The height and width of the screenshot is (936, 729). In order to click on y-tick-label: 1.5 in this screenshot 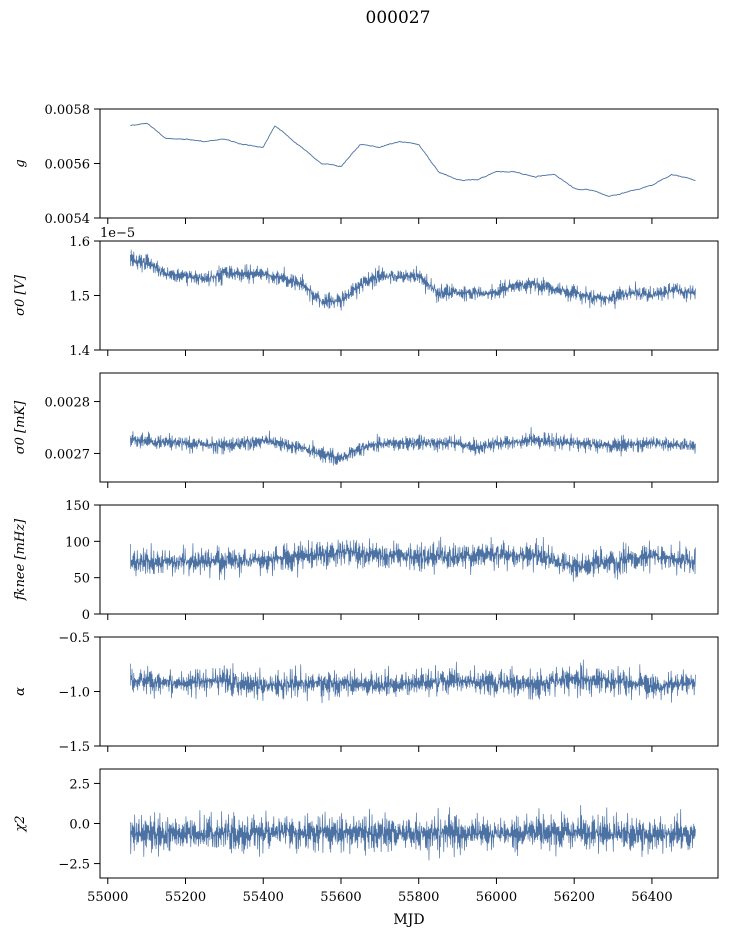, I will do `click(79, 297)`.